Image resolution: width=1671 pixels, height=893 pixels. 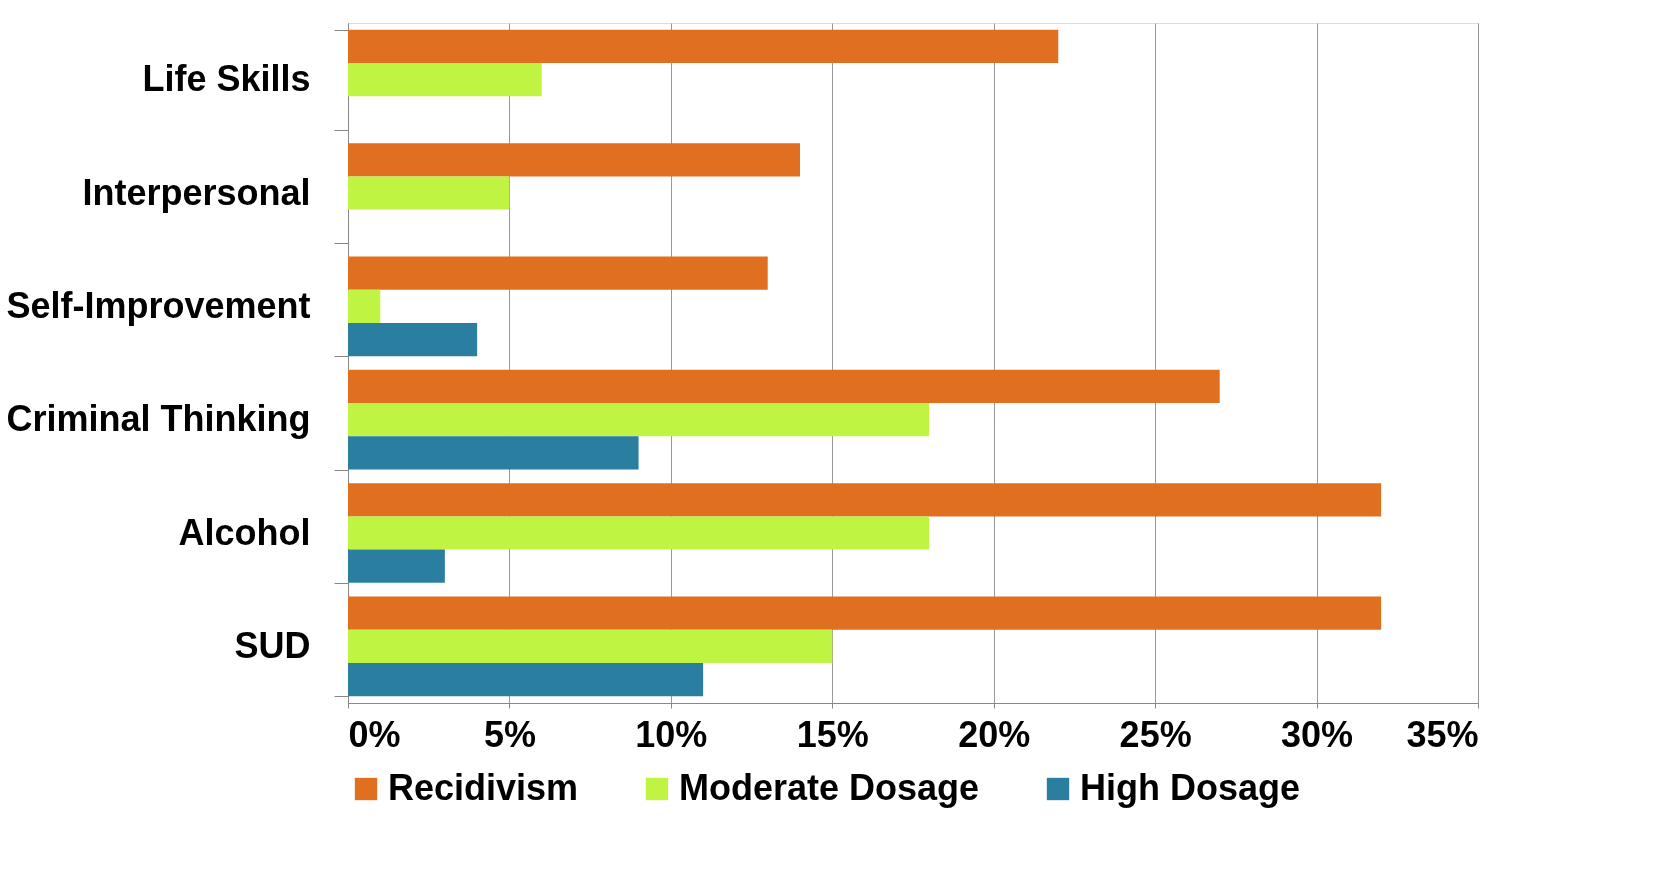 What do you see at coordinates (158, 419) in the screenshot?
I see `y-tick-label: Criminal Thinking` at bounding box center [158, 419].